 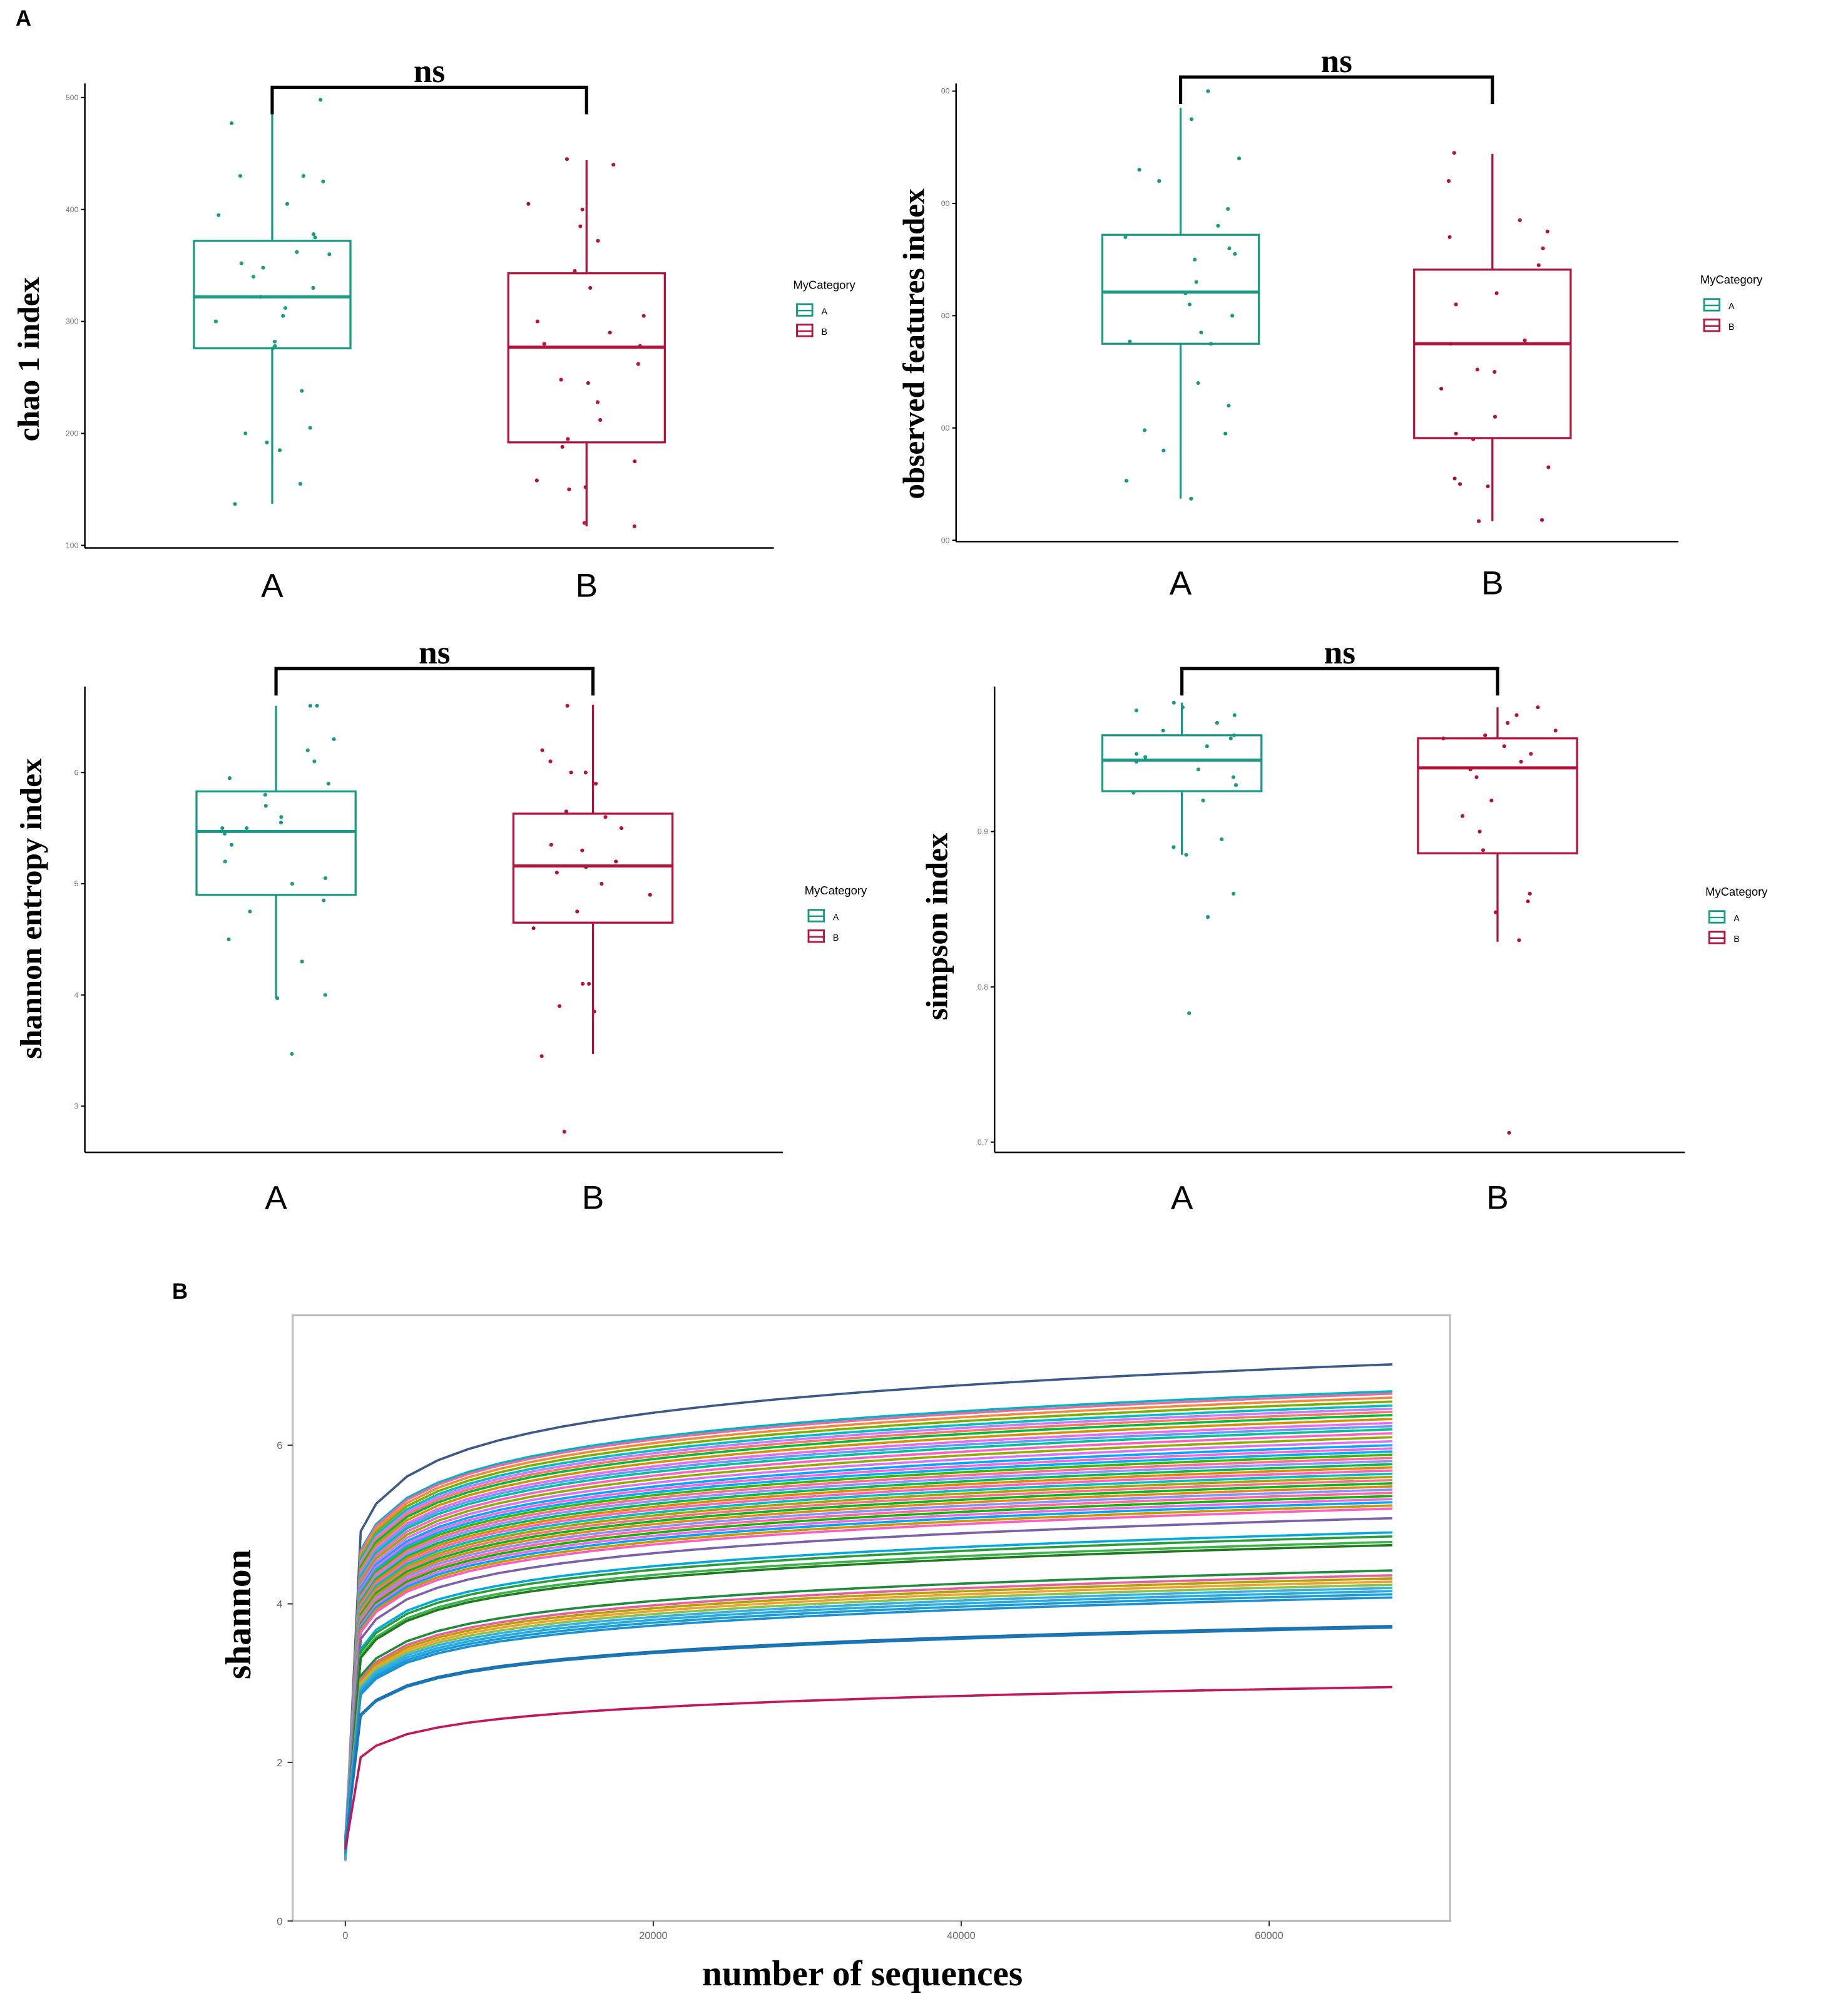 What do you see at coordinates (279, 1921) in the screenshot?
I see `y-tick-label: 0` at bounding box center [279, 1921].